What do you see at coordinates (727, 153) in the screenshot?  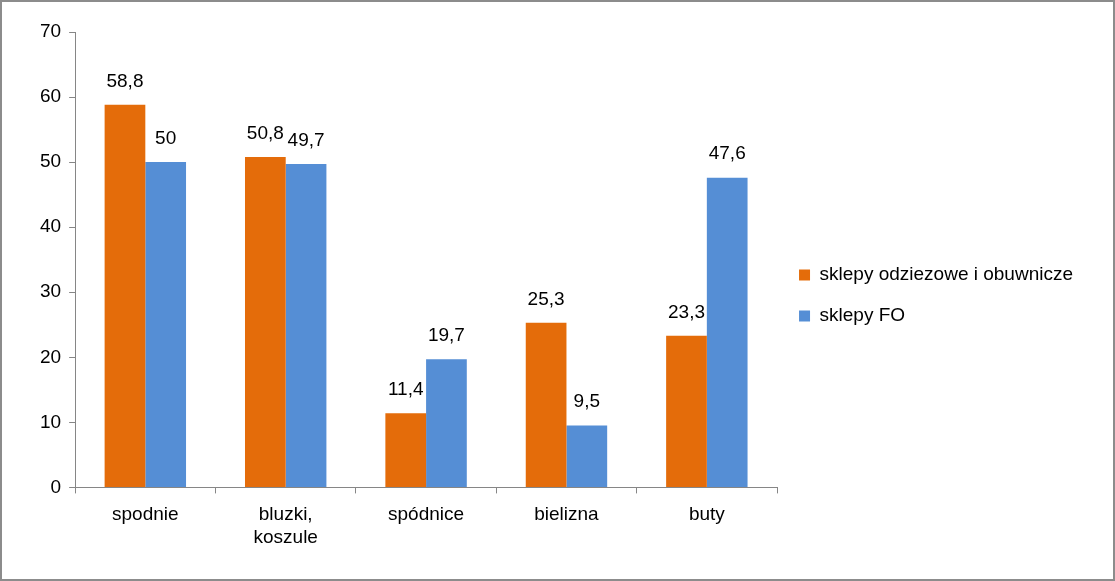 I see `data-label: 47,6` at bounding box center [727, 153].